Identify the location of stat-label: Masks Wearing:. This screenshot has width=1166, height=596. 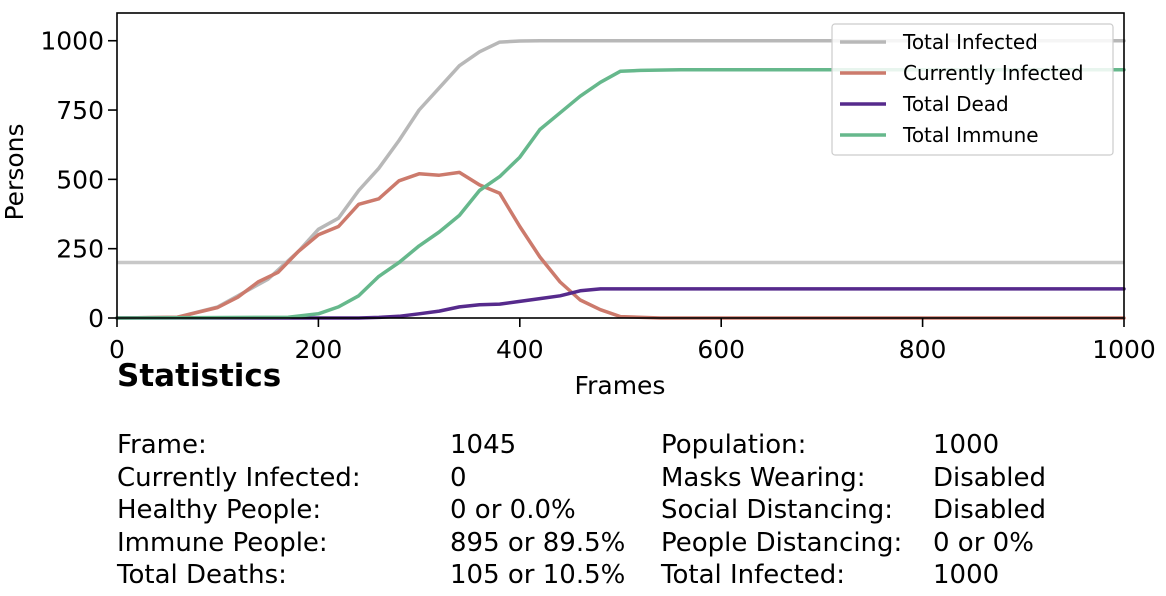
(763, 478).